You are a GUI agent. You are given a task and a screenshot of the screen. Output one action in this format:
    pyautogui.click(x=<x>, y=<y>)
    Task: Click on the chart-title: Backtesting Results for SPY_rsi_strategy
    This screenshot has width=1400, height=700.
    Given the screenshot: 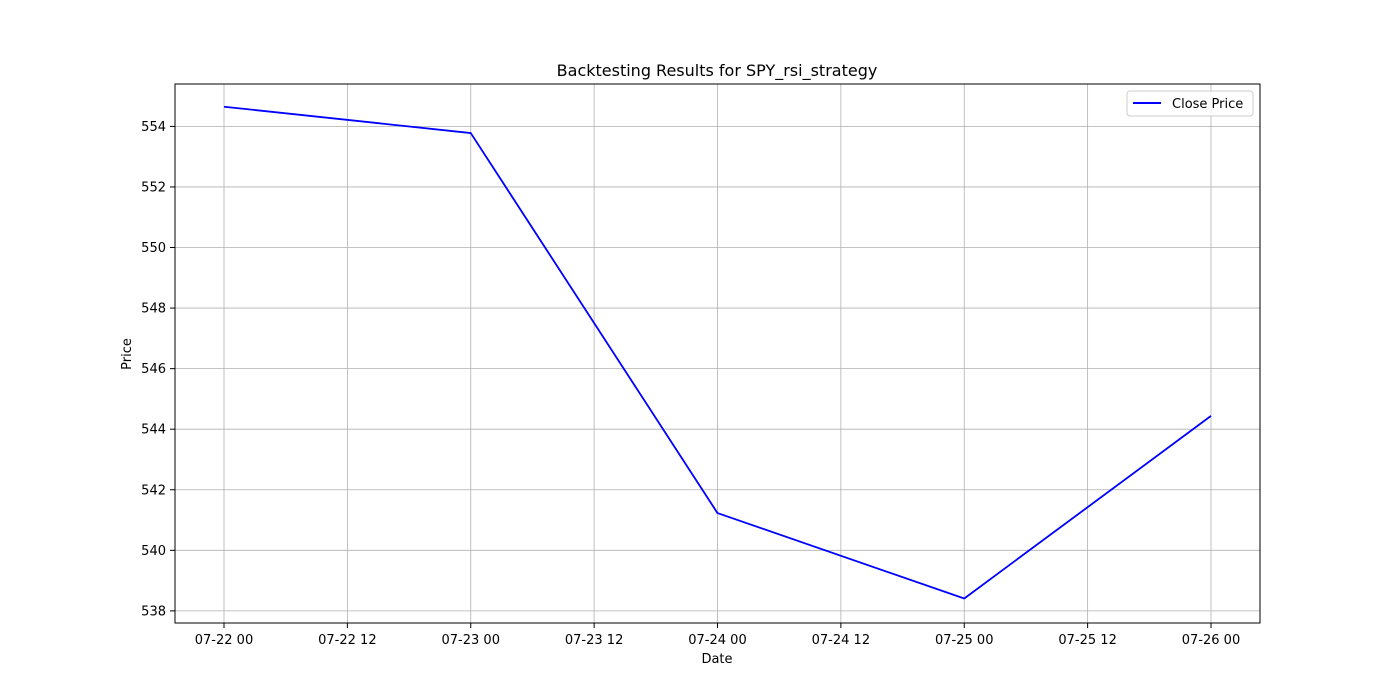 What is the action you would take?
    pyautogui.click(x=717, y=71)
    